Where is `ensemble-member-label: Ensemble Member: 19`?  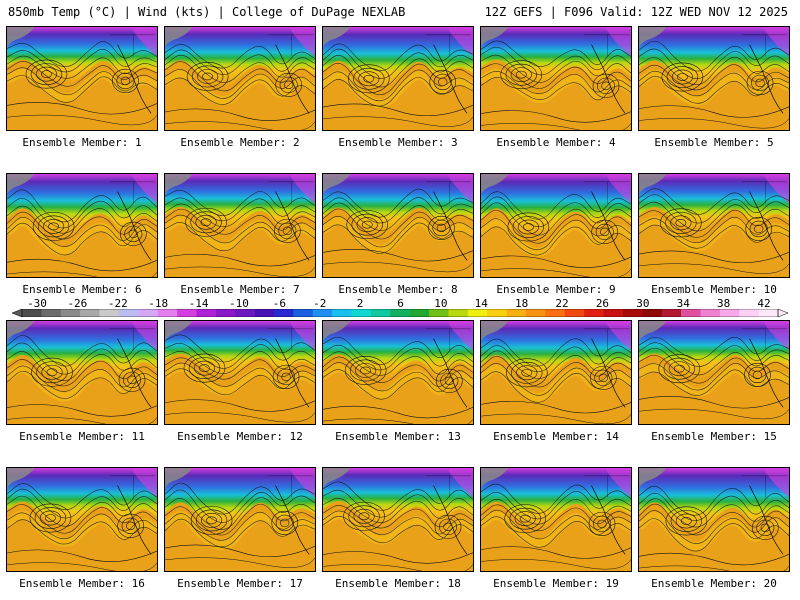 ensemble-member-label: Ensemble Member: 19 is located at coordinates (556, 583).